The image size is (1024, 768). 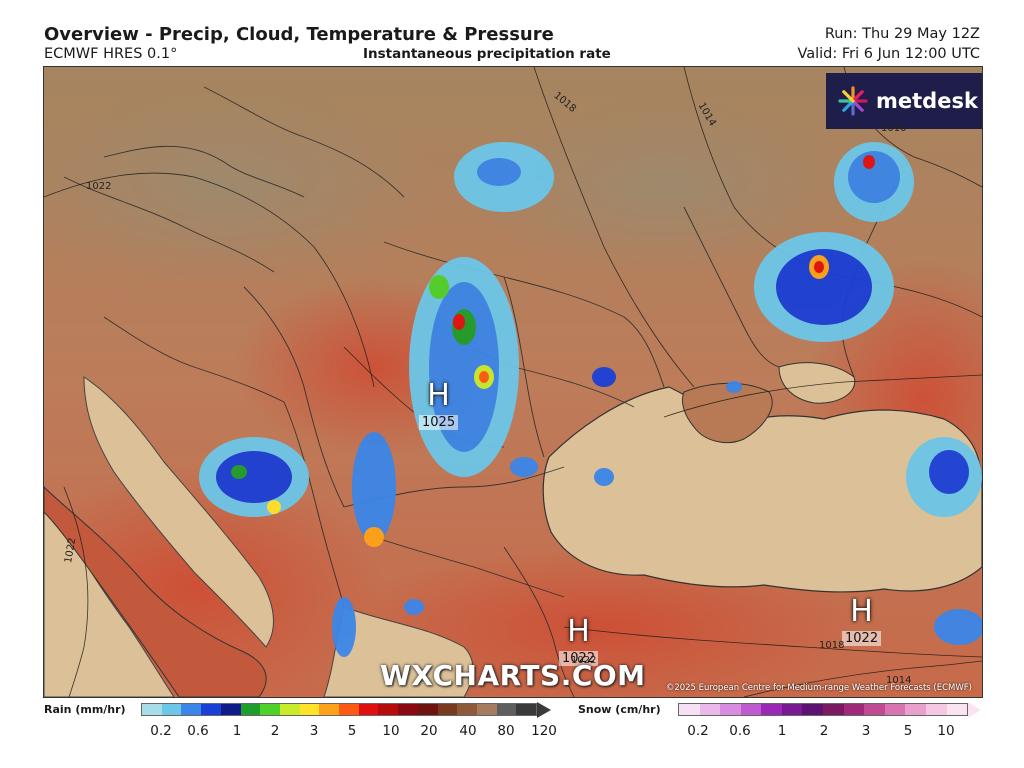 What do you see at coordinates (111, 54) in the screenshot?
I see `model-label: ECMWF HRES 0.1°` at bounding box center [111, 54].